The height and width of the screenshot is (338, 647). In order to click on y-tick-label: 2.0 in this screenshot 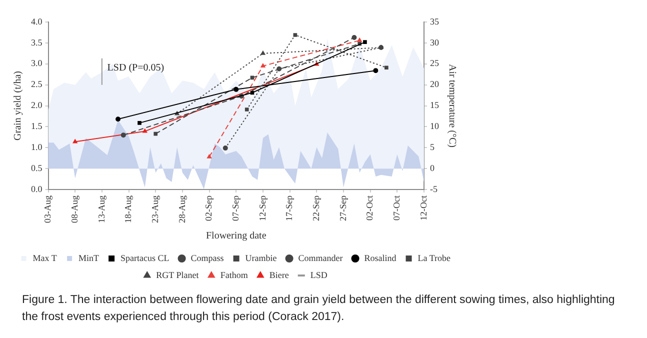, I will do `click(37, 105)`.